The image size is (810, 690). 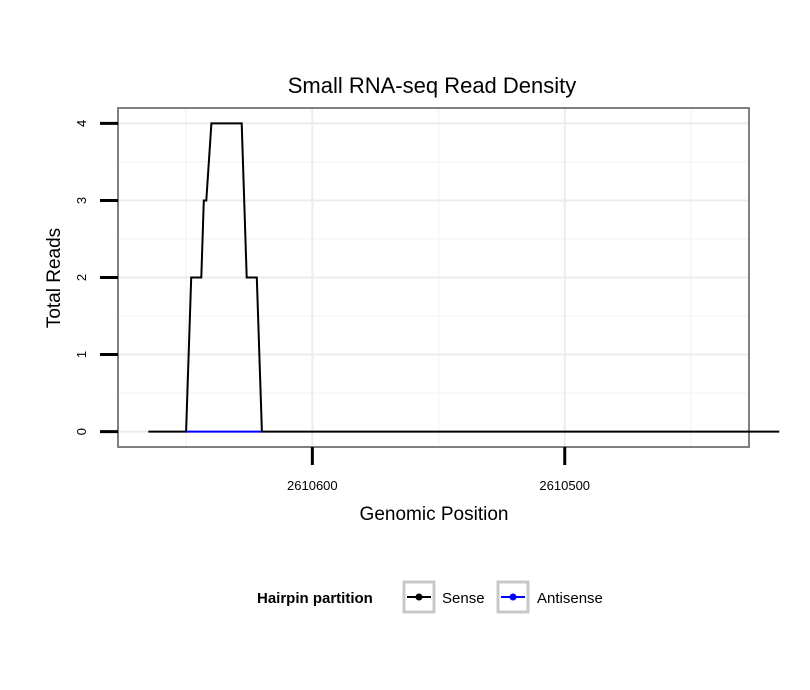 What do you see at coordinates (81, 431) in the screenshot?
I see `y-tick-label: 0` at bounding box center [81, 431].